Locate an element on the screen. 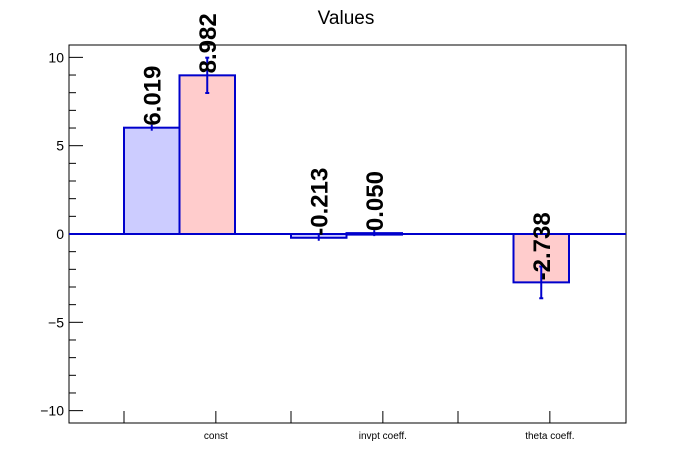  x-category-label: theta coeff. is located at coordinates (549, 436).